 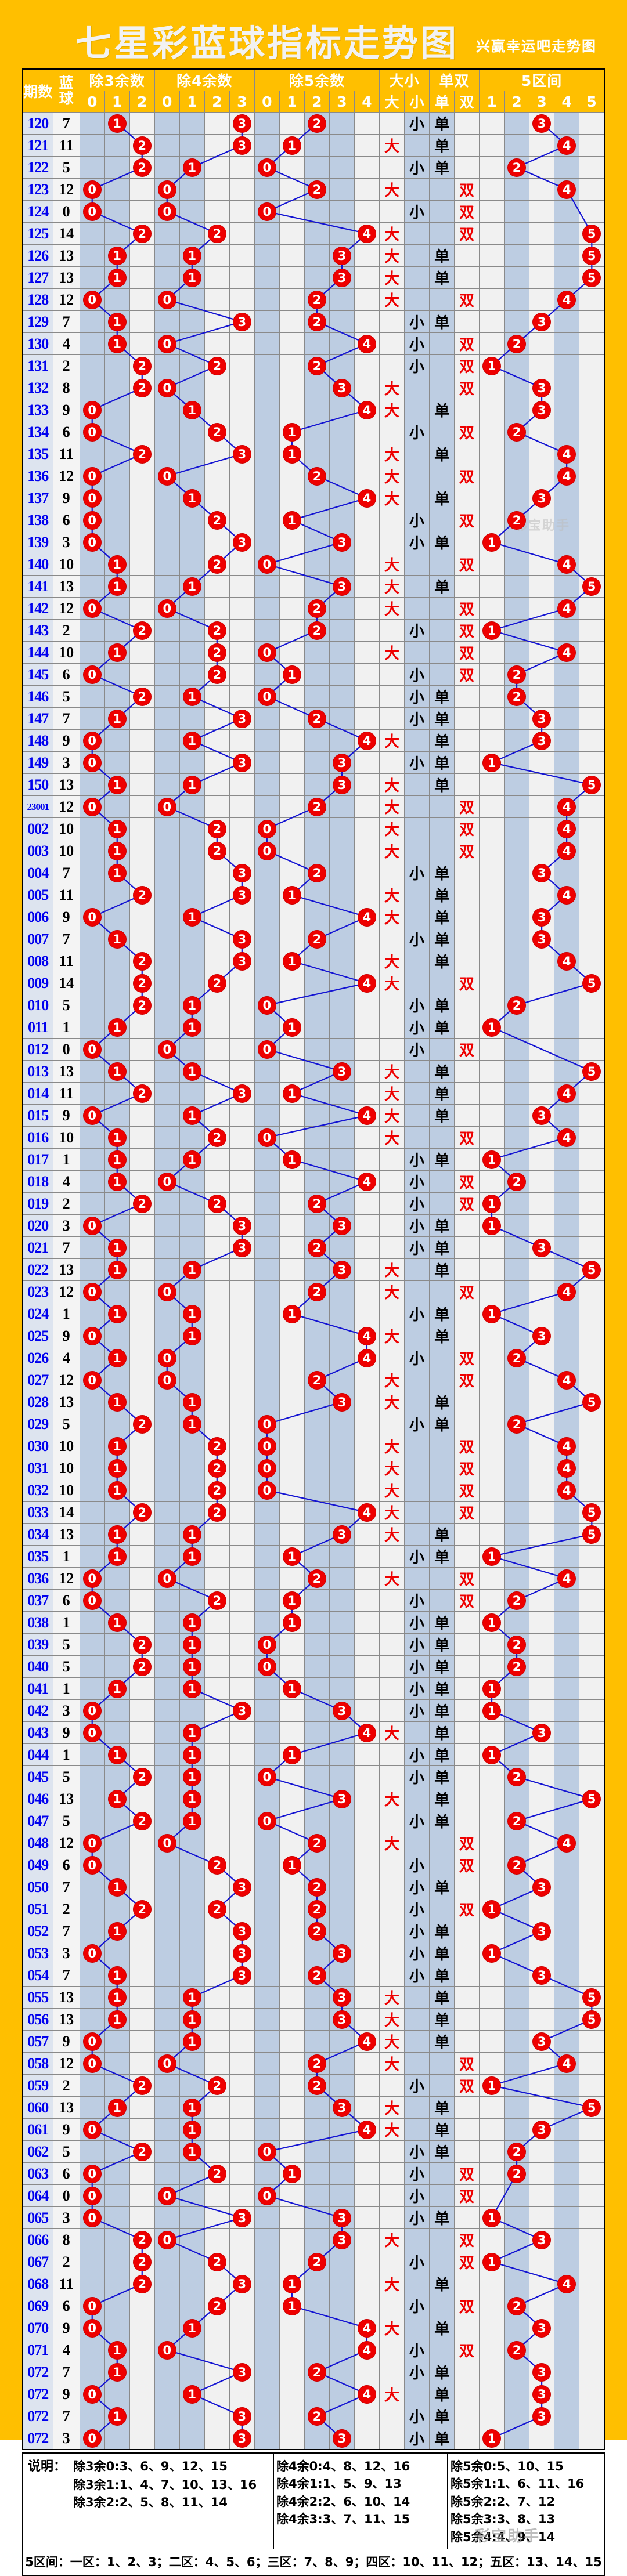 What do you see at coordinates (467, 520) in the screenshot?
I see `indicator-text-cell: 双` at bounding box center [467, 520].